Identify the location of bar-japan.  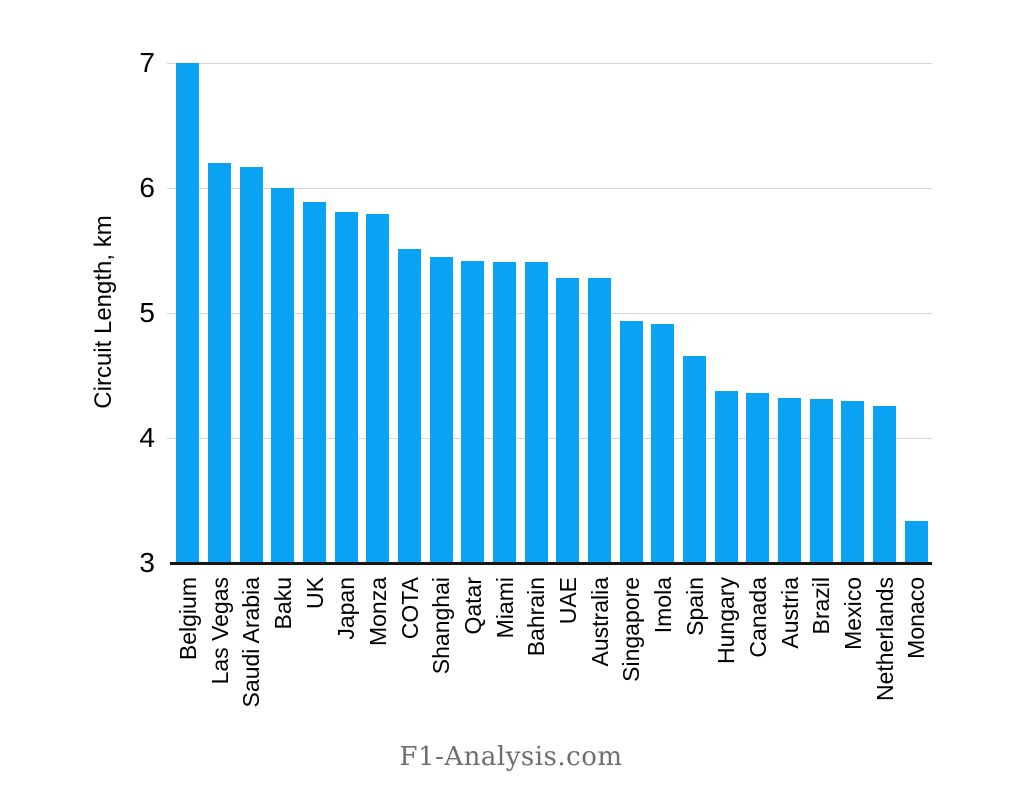
(346, 387).